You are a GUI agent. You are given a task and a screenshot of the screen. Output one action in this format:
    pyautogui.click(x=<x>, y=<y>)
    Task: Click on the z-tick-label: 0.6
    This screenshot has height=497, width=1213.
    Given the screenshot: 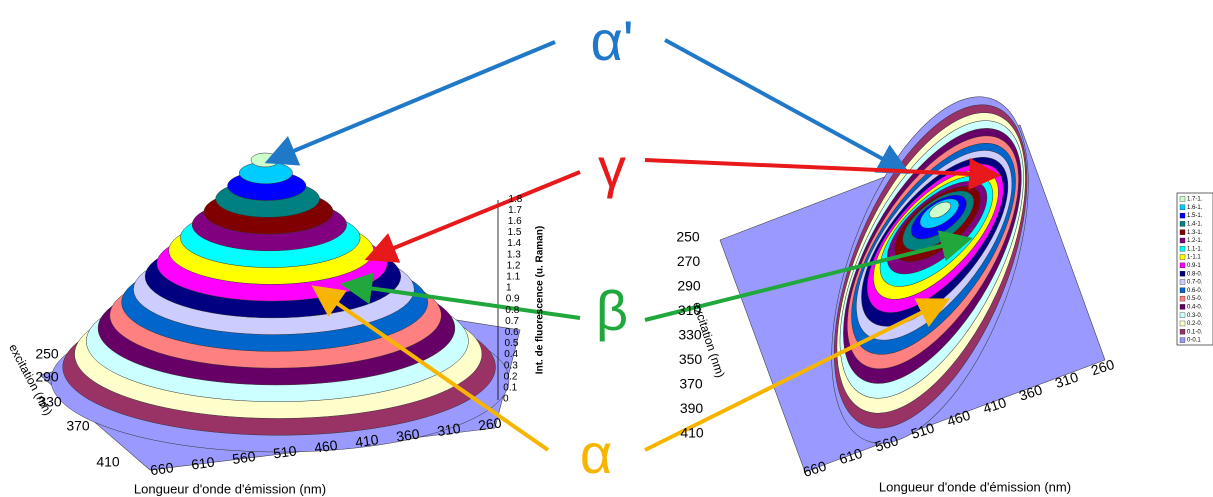 What is the action you would take?
    pyautogui.click(x=512, y=332)
    